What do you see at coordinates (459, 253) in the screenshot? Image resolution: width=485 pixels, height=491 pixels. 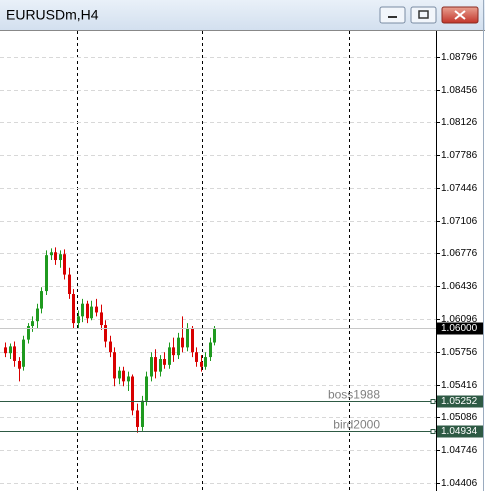 I see `y-tick-label: 1.06776` at bounding box center [459, 253].